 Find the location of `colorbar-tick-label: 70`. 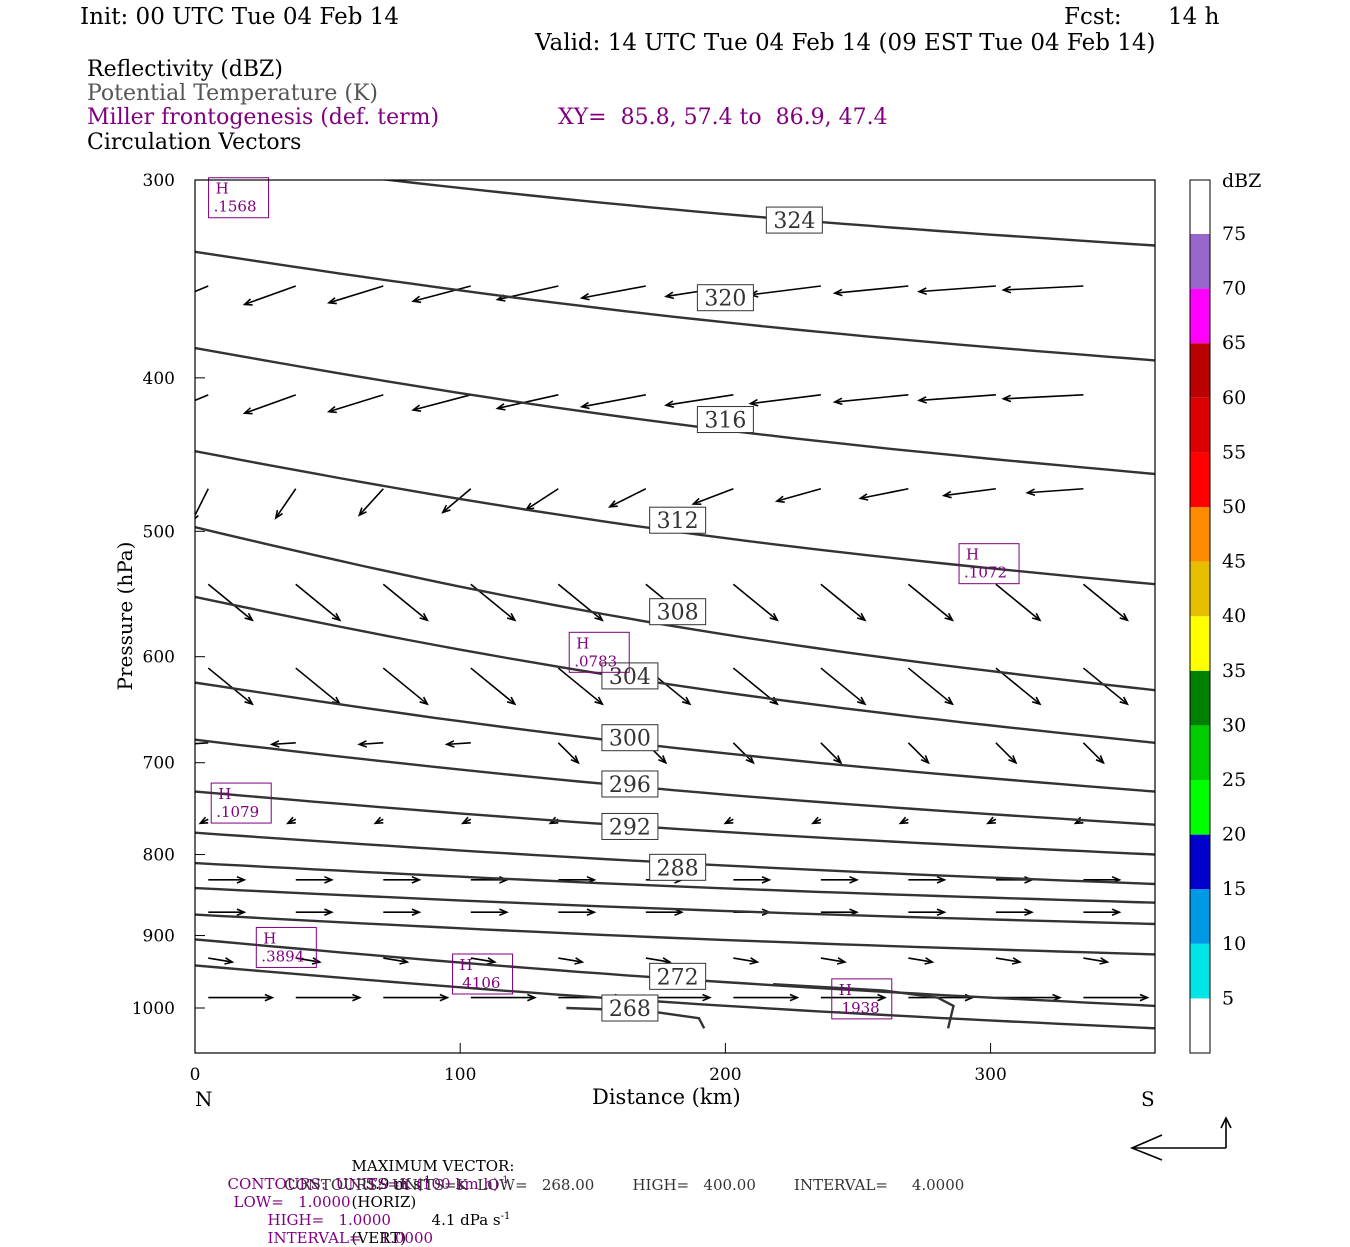

colorbar-tick-label: 70 is located at coordinates (1234, 289).